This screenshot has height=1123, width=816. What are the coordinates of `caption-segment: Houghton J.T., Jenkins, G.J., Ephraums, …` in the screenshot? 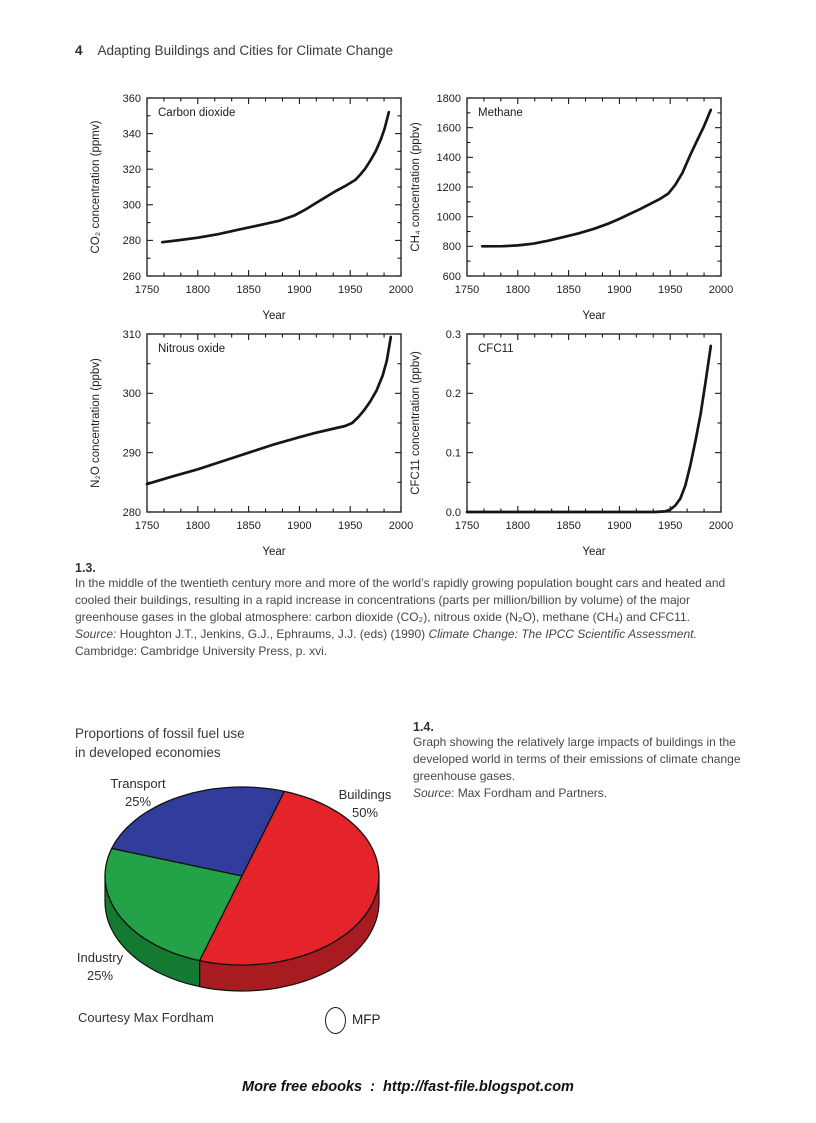 It's located at (272, 634).